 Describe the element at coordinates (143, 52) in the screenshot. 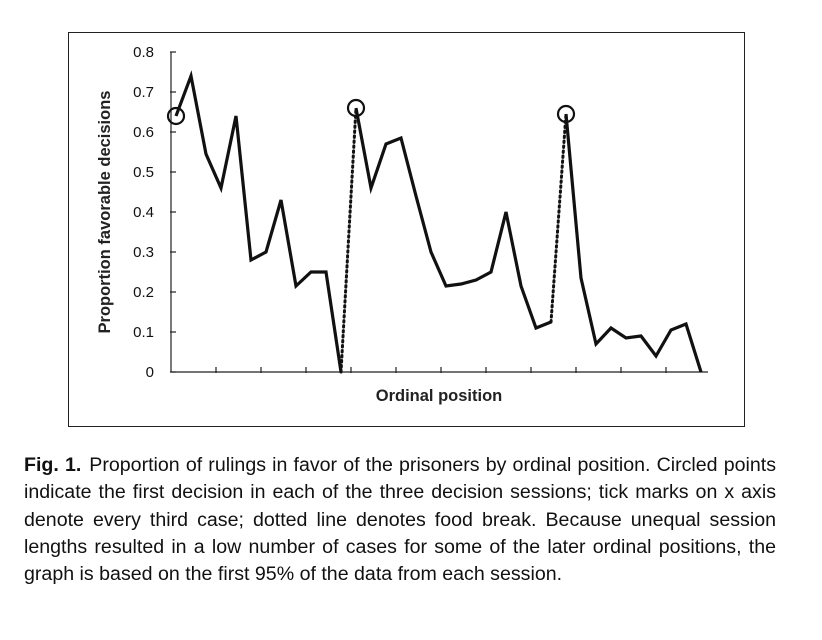

I see `y-tick-label: 0.8` at that location.